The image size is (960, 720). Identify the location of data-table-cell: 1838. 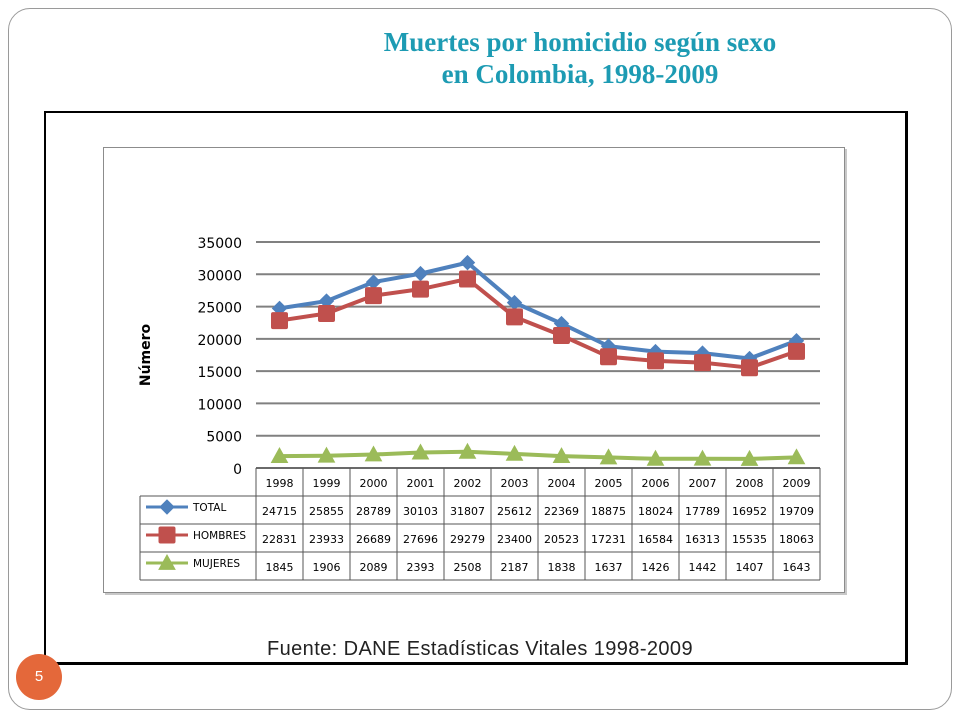
(562, 567).